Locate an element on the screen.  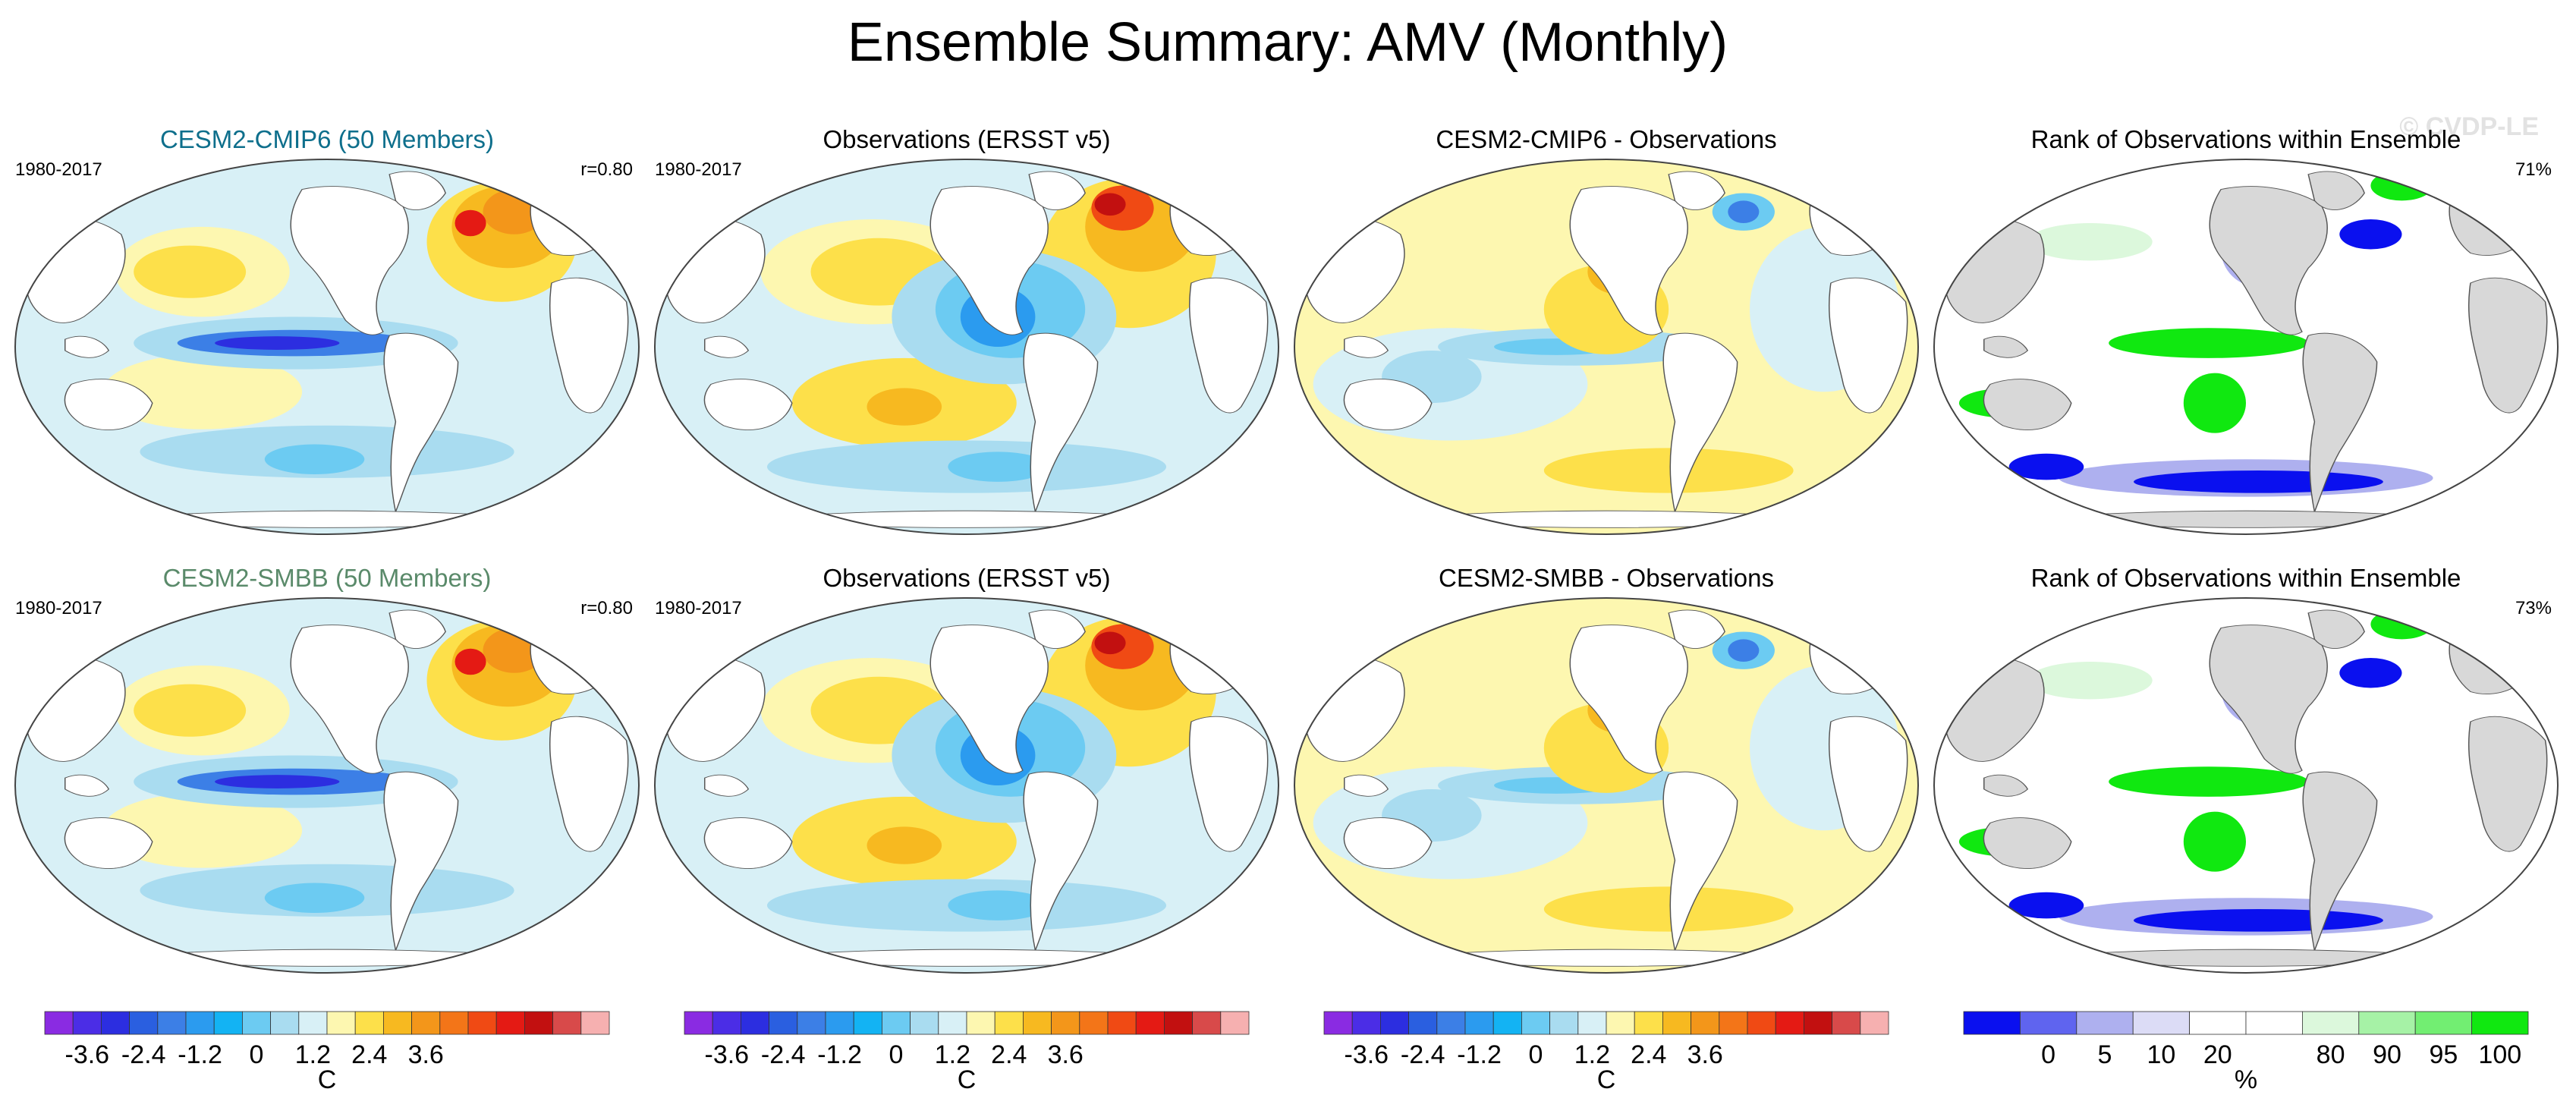
colorbar-tick-label: 5 is located at coordinates (2105, 1054).